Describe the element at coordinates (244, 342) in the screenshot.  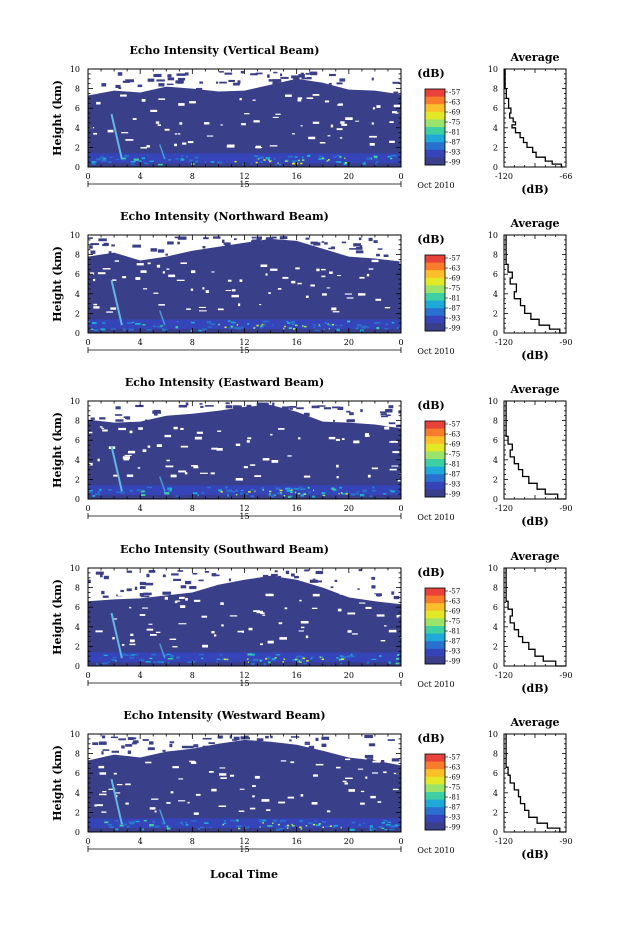
I see `x-tick-label: 12` at that location.